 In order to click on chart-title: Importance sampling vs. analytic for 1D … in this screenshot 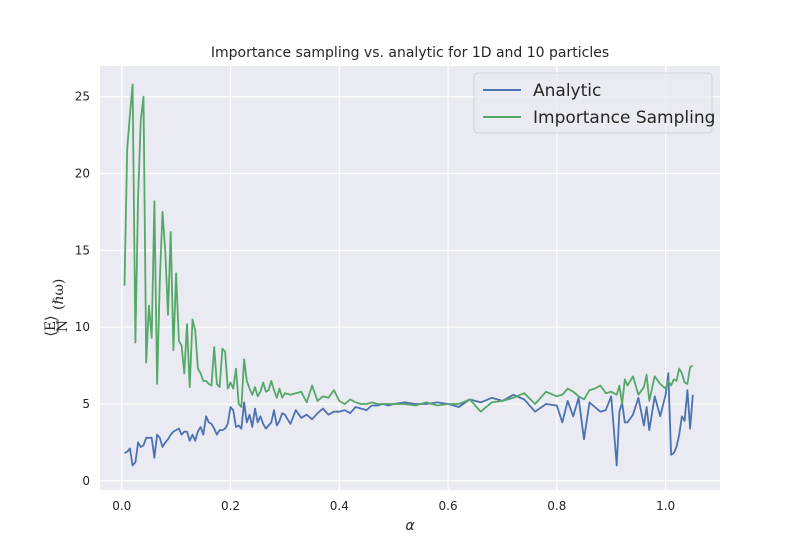, I will do `click(410, 53)`.